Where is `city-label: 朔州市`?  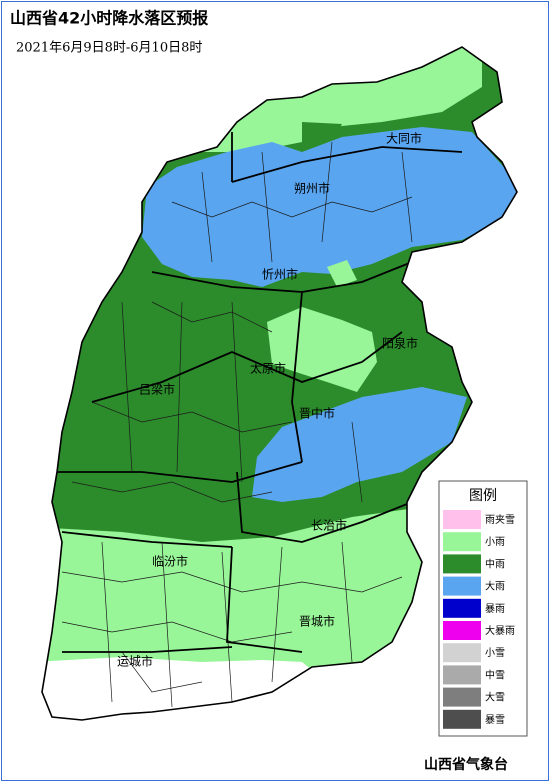
city-label: 朔州市 is located at coordinates (312, 188).